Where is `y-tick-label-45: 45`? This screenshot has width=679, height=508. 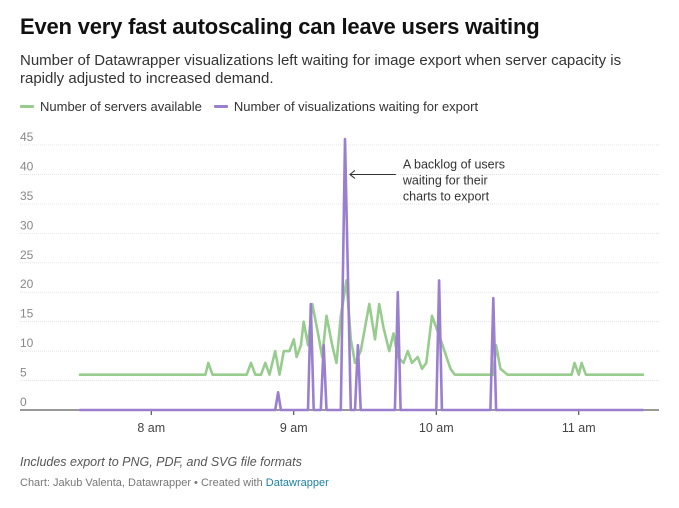
y-tick-label-45: 45 is located at coordinates (27, 137).